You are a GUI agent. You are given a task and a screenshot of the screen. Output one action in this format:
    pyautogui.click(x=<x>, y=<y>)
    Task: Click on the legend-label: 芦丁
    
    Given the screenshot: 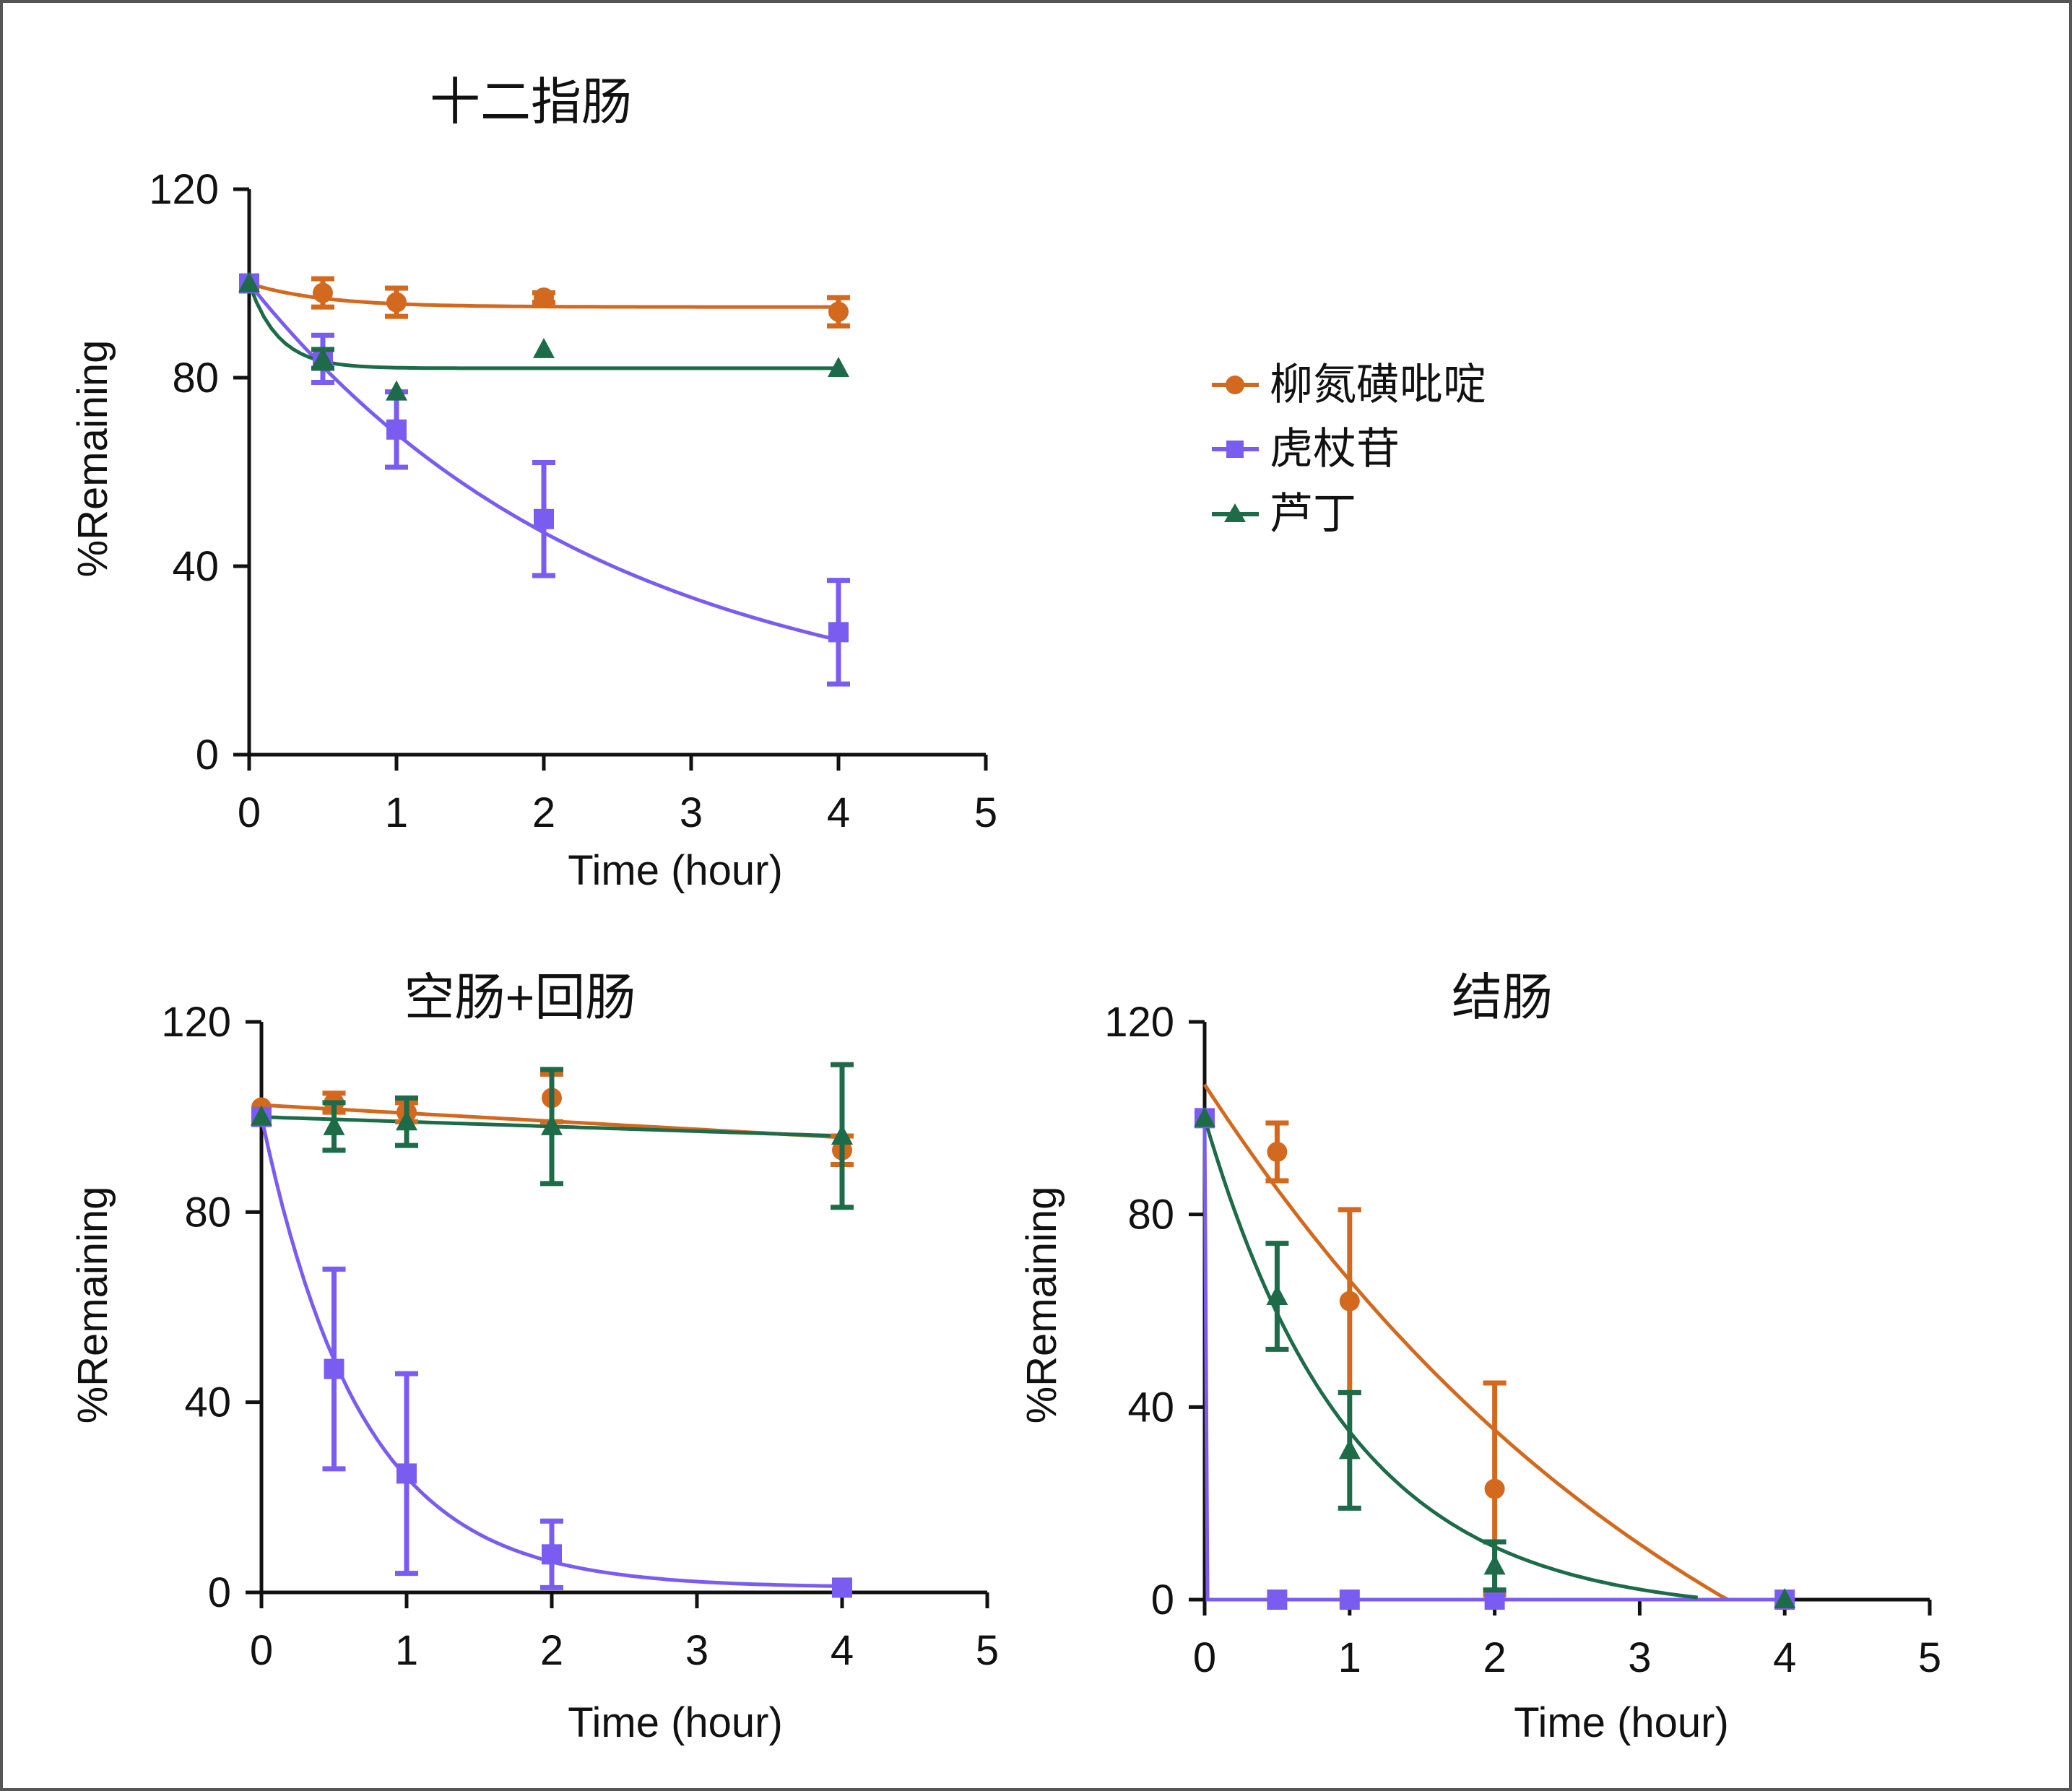 What is the action you would take?
    pyautogui.click(x=1313, y=514)
    